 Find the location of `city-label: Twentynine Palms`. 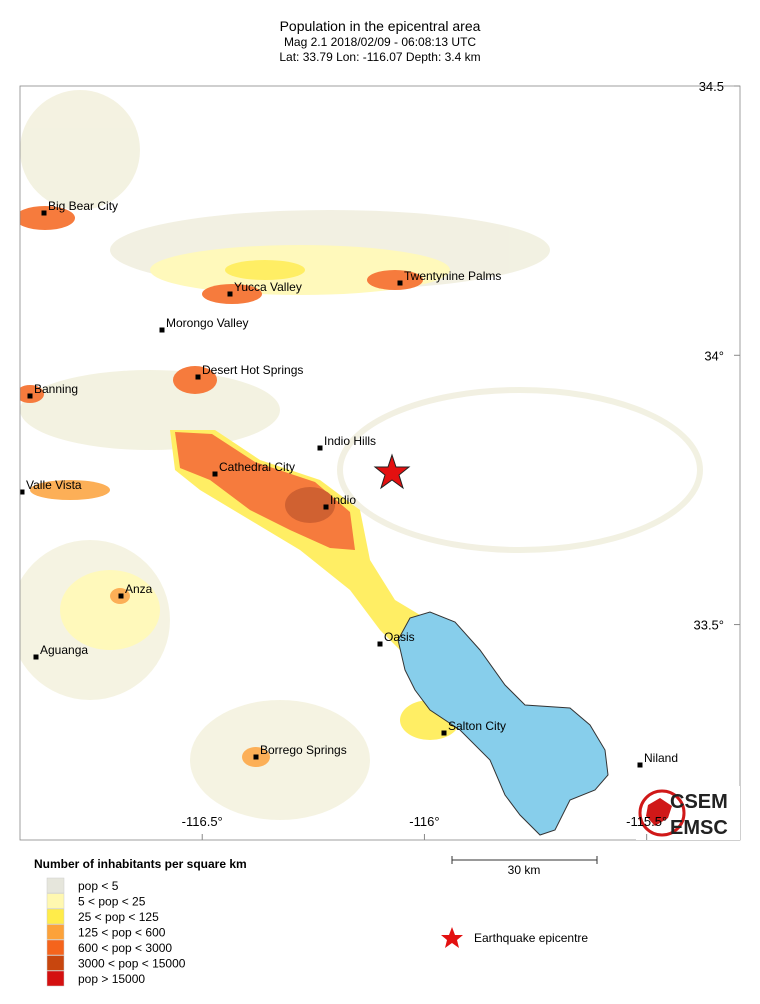

city-label: Twentynine Palms is located at coordinates (452, 276).